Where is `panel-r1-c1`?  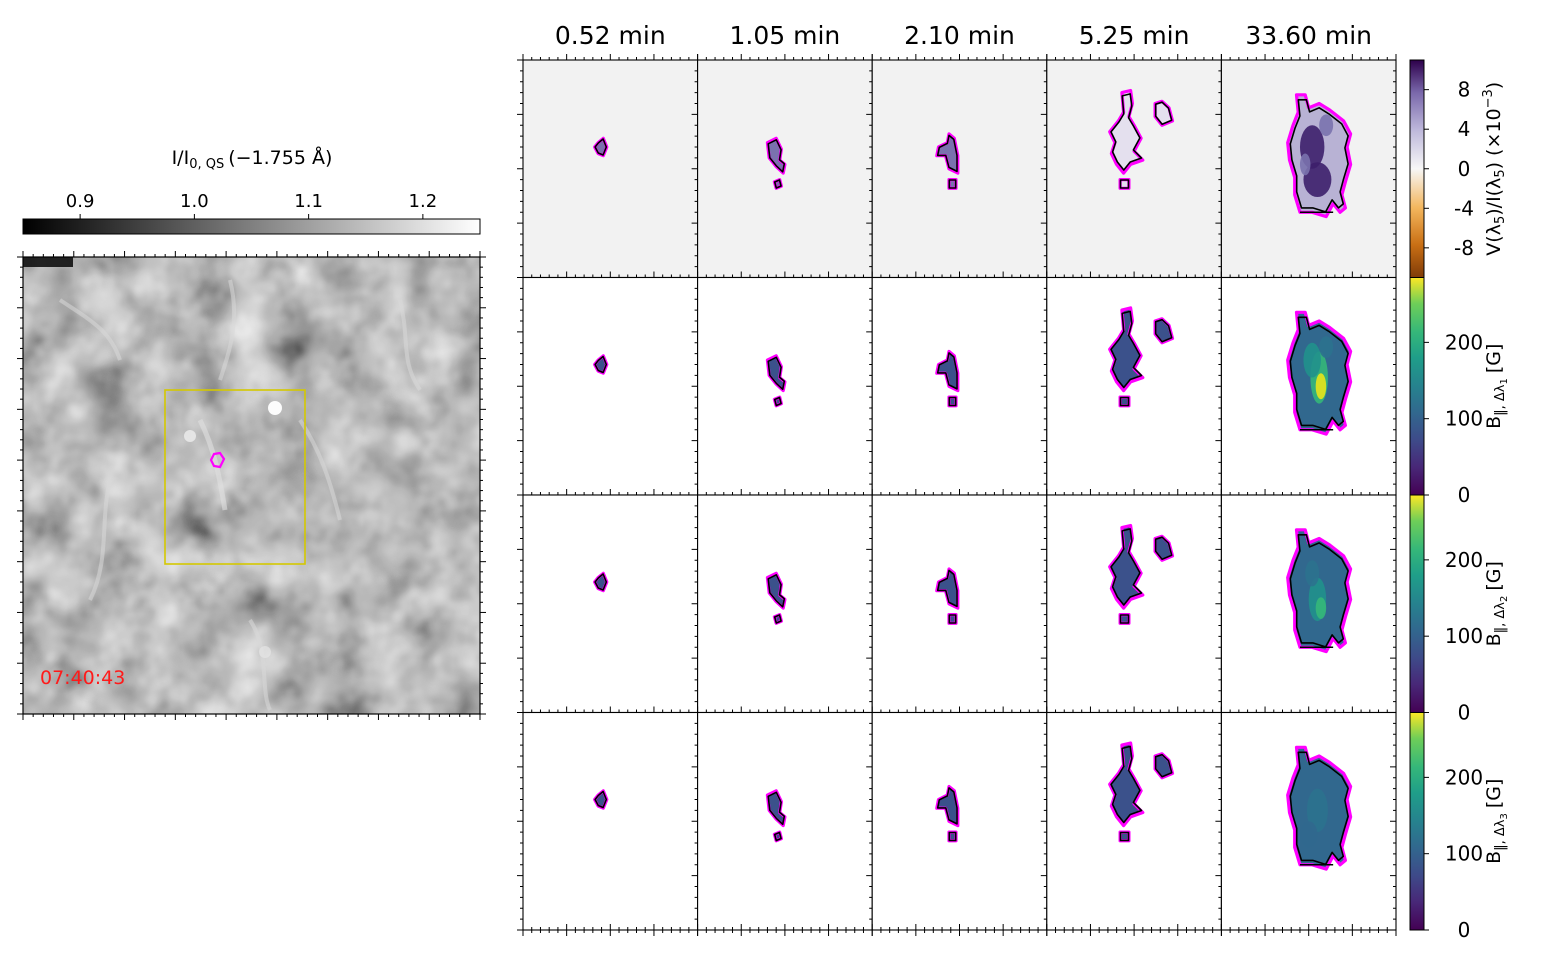 panel-r1-c1 is located at coordinates (608, 166).